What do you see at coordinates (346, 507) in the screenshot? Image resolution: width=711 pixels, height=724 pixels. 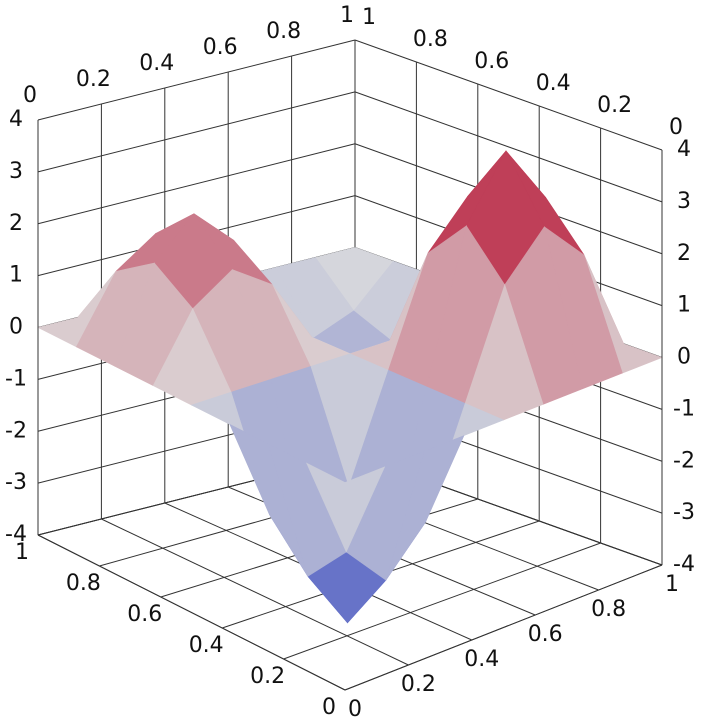 I see `surface-cell` at bounding box center [346, 507].